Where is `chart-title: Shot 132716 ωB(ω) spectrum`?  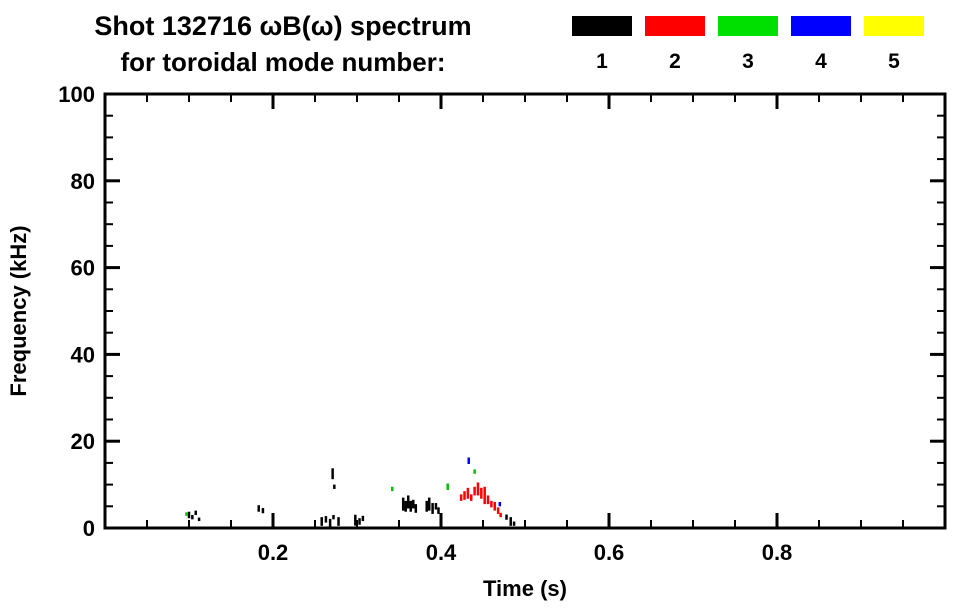 chart-title: Shot 132716 ωB(ω) spectrum is located at coordinates (283, 25).